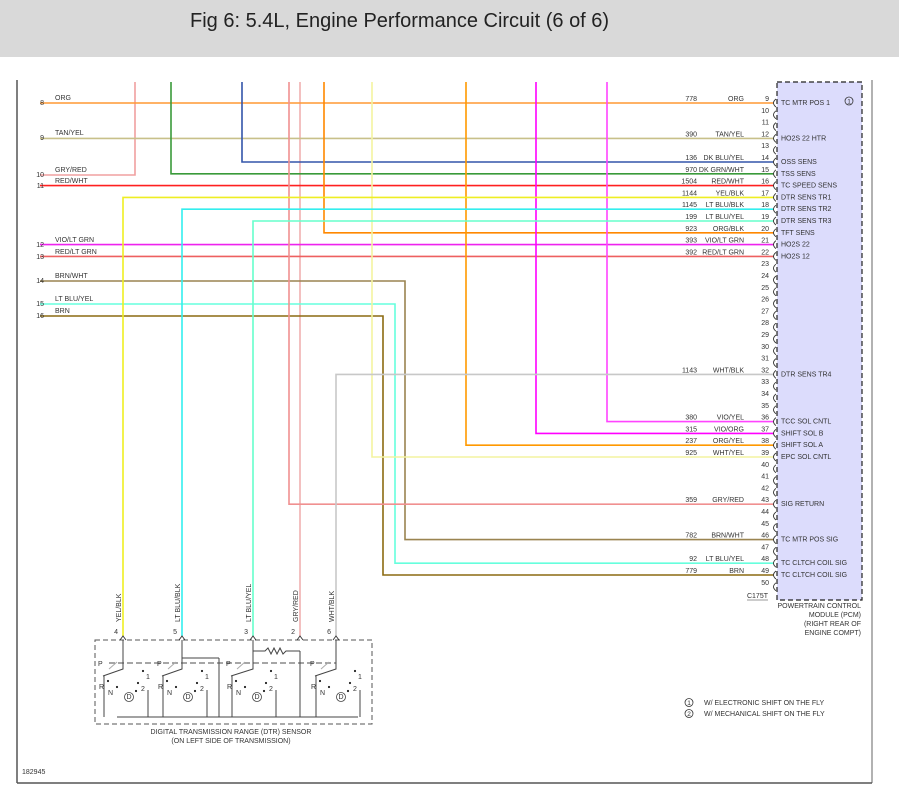 The height and width of the screenshot is (807, 899). What do you see at coordinates (728, 500) in the screenshot?
I see `pcm-wire-color-label: GRY/RED` at bounding box center [728, 500].